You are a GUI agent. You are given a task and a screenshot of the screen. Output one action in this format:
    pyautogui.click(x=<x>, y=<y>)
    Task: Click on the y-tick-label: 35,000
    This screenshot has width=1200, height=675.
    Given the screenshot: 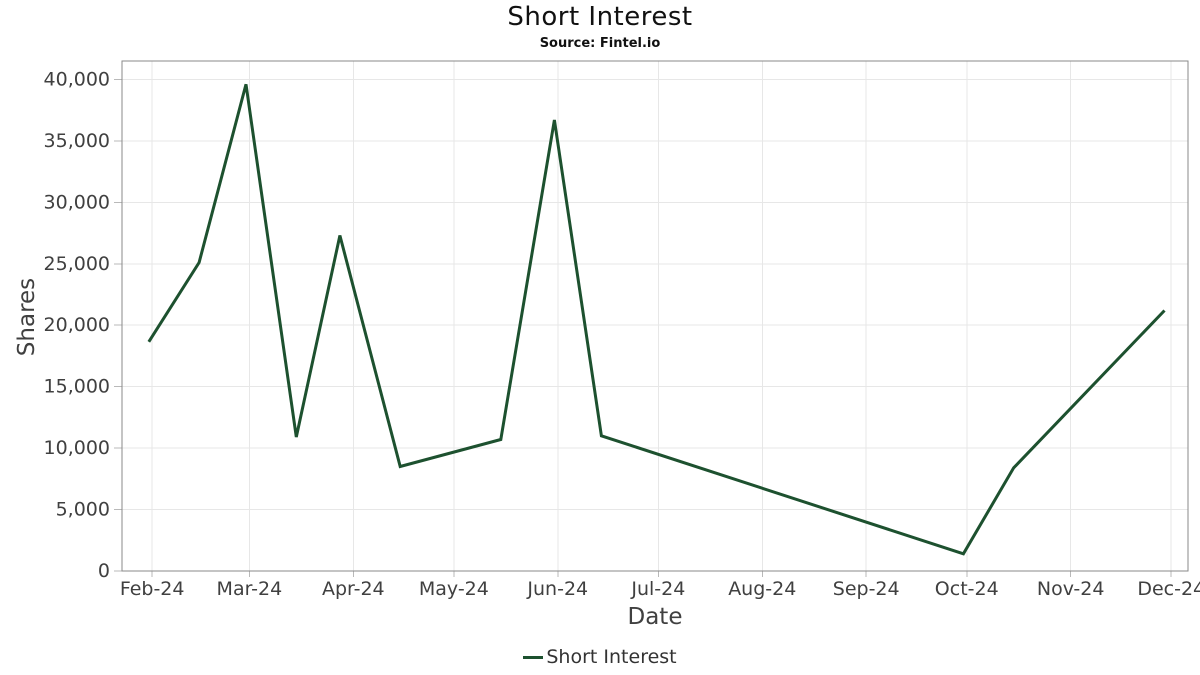 What is the action you would take?
    pyautogui.click(x=77, y=141)
    